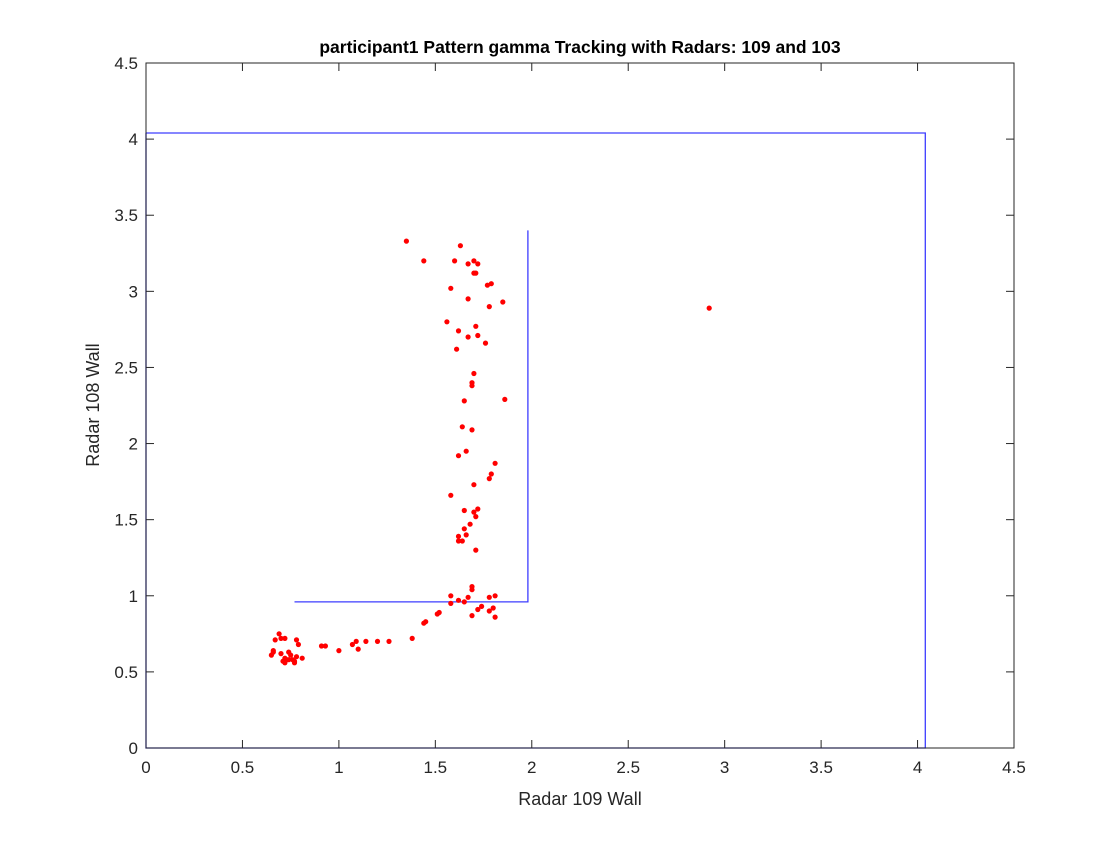 The image size is (1120, 845). Describe the element at coordinates (133, 748) in the screenshot. I see `y-tick-label: 0` at that location.